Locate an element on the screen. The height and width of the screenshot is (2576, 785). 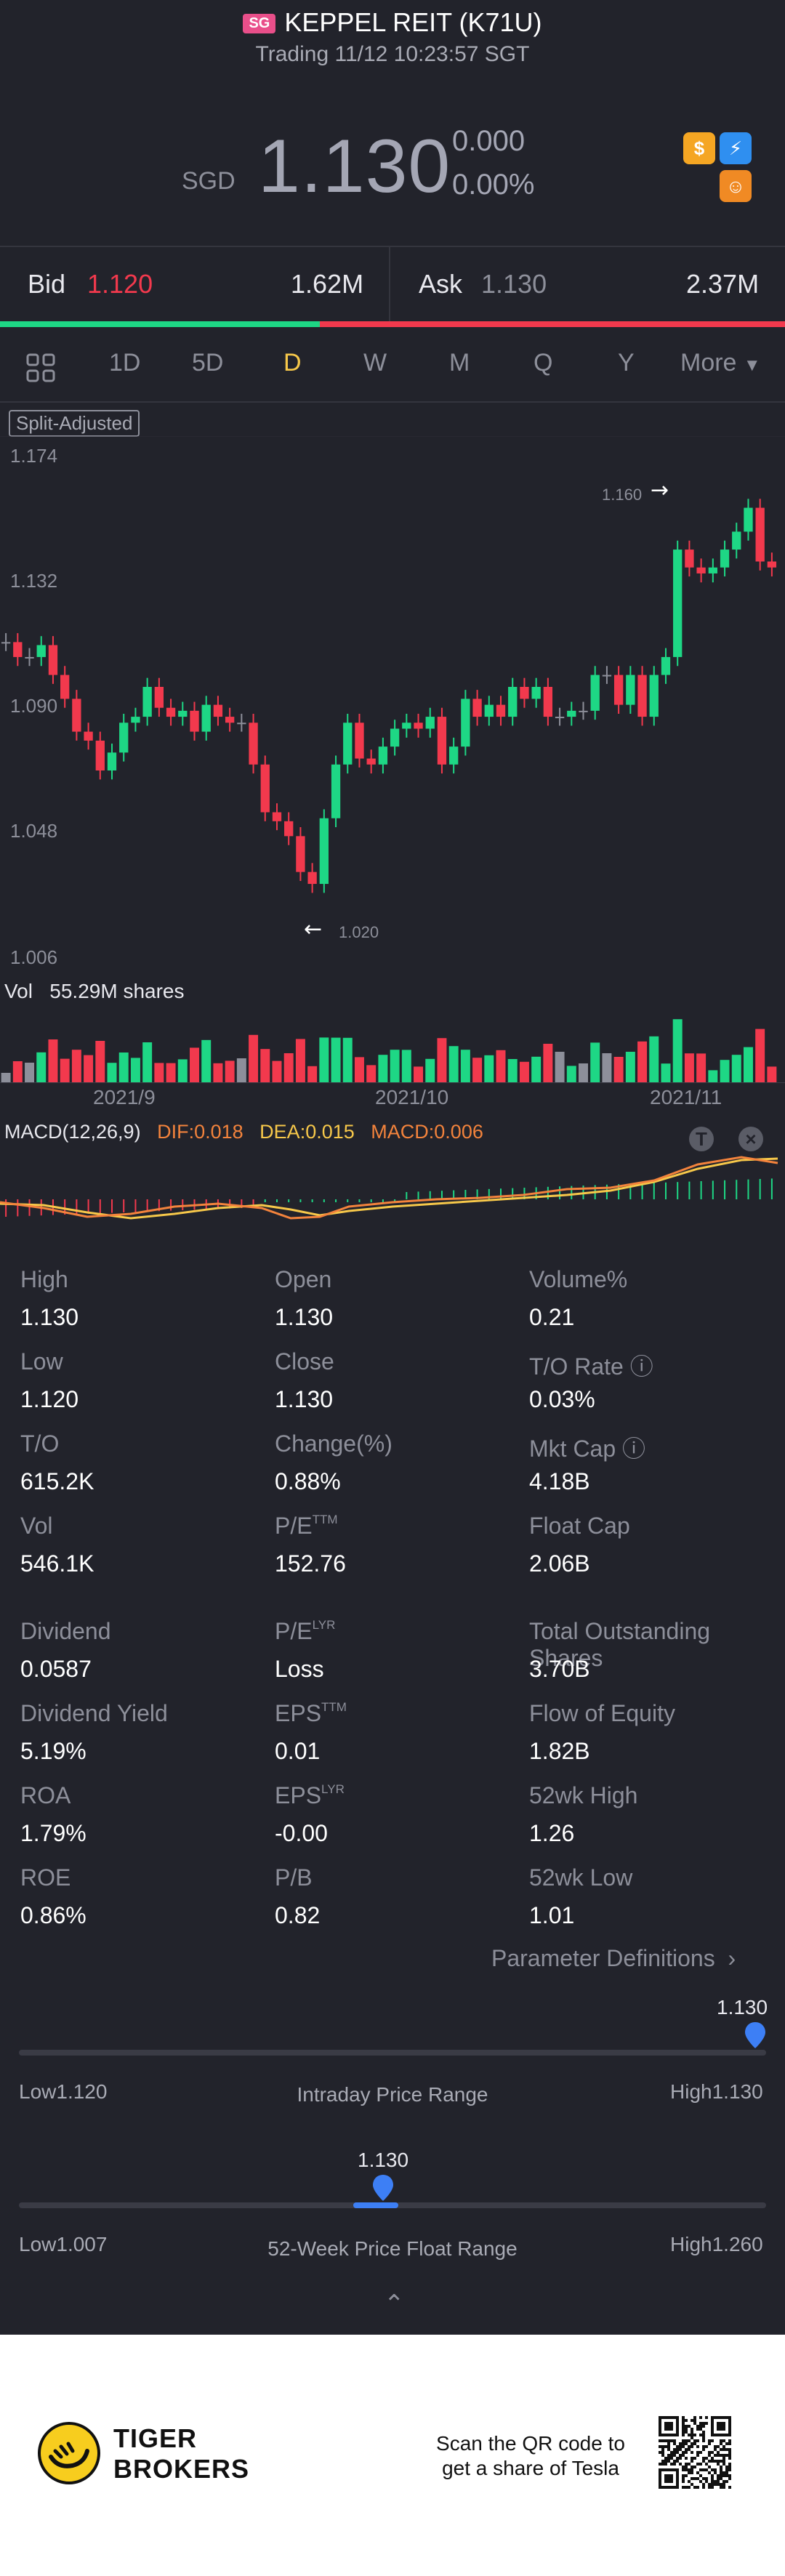
stat-label: T/O Rate ⓘ is located at coordinates (591, 1366).